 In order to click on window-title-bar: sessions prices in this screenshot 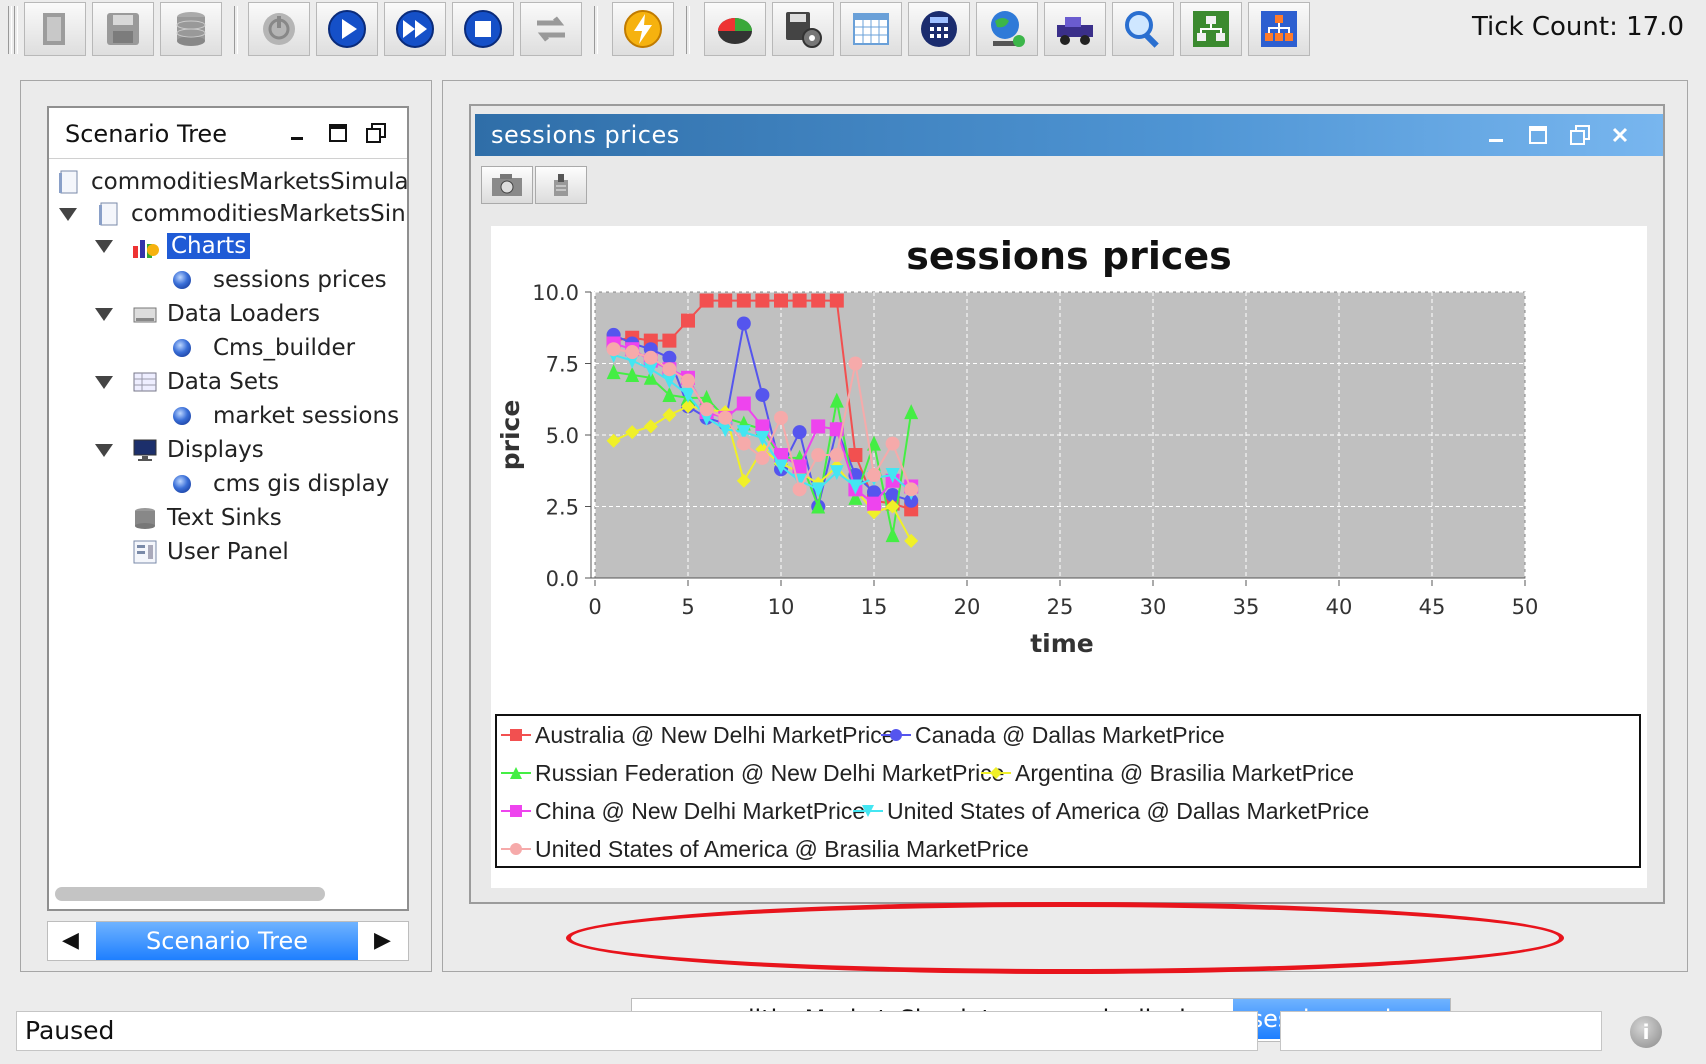, I will do `click(1069, 135)`.